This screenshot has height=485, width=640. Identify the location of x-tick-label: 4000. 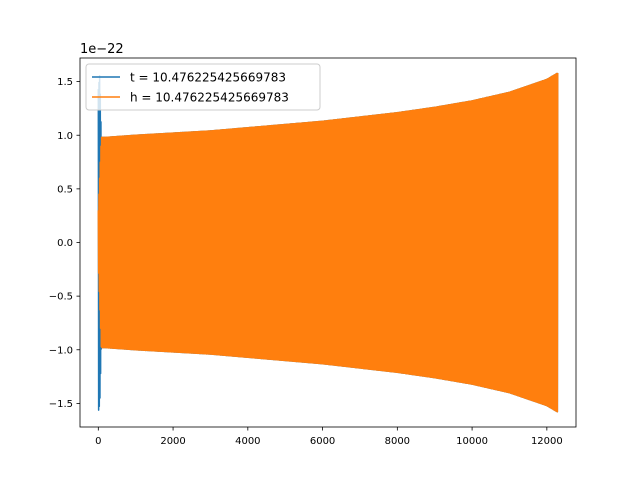
(247, 441).